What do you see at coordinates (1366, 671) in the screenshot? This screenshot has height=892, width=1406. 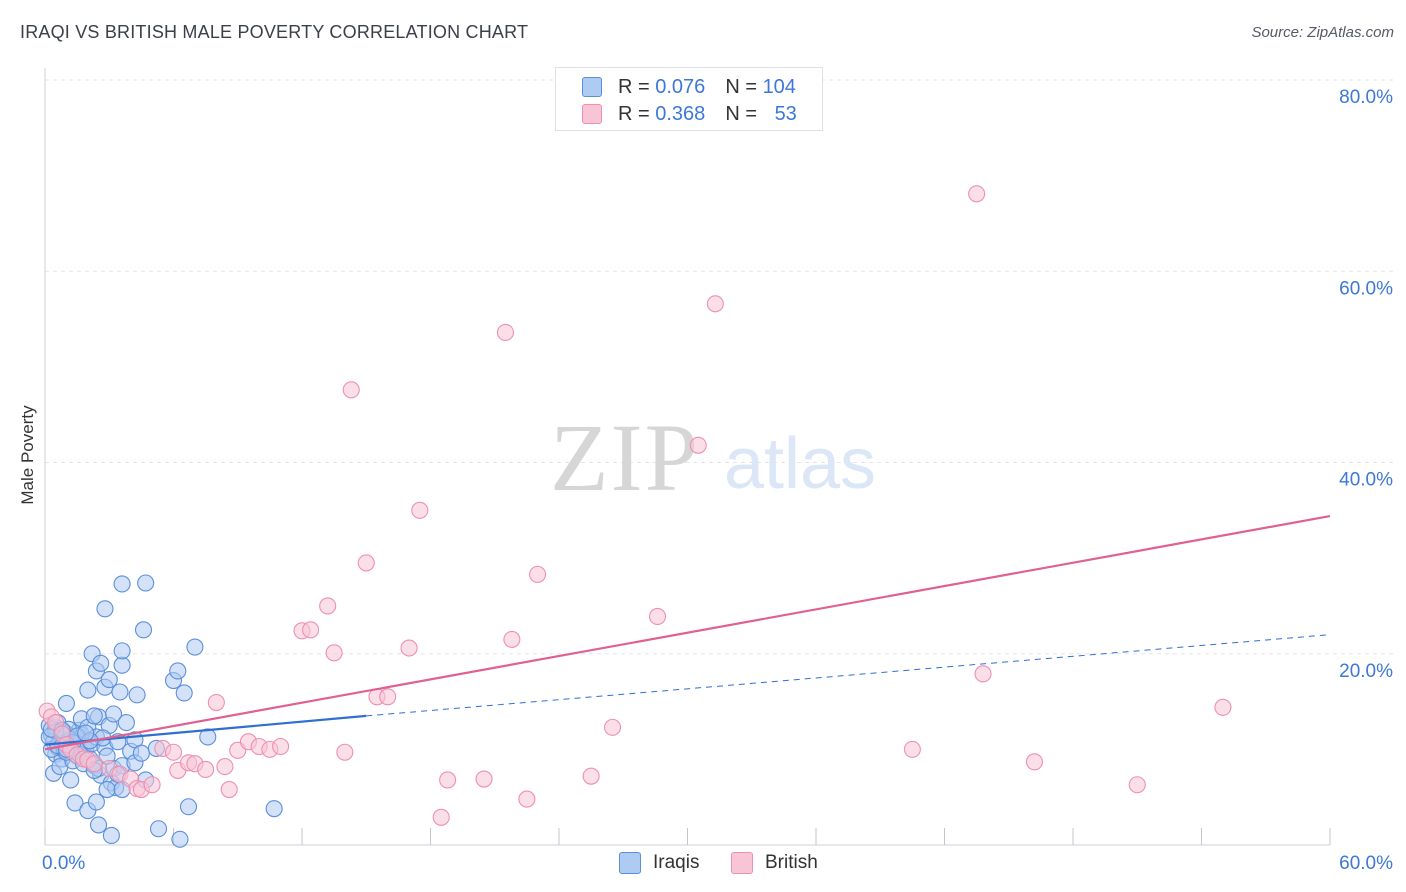 I see `y-tick-label-0: 20.0%` at bounding box center [1366, 671].